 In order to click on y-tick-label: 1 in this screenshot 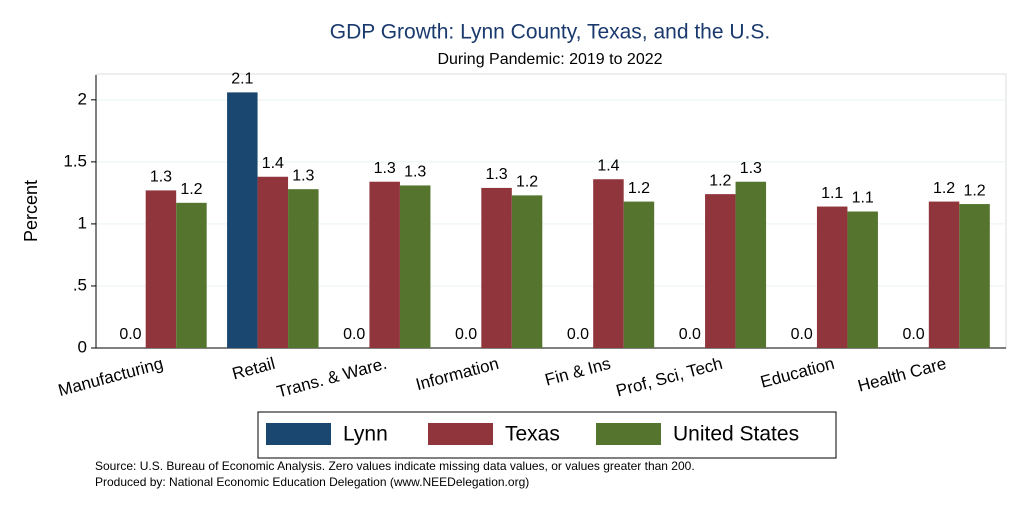, I will do `click(82, 222)`.